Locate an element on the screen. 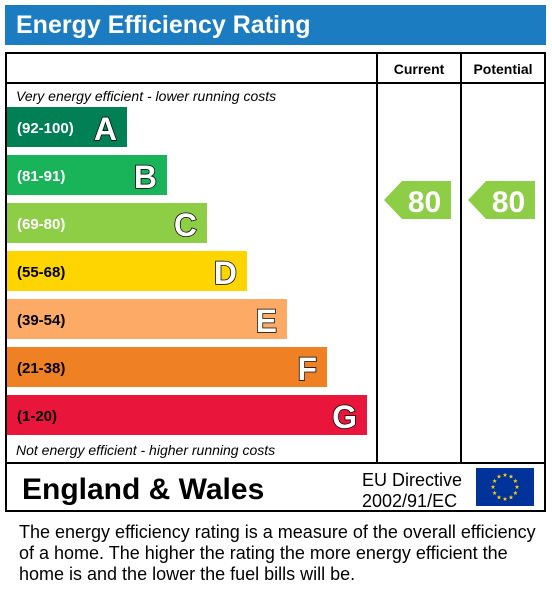  title-bar: Energy Efficiency Rating is located at coordinates (275, 25).